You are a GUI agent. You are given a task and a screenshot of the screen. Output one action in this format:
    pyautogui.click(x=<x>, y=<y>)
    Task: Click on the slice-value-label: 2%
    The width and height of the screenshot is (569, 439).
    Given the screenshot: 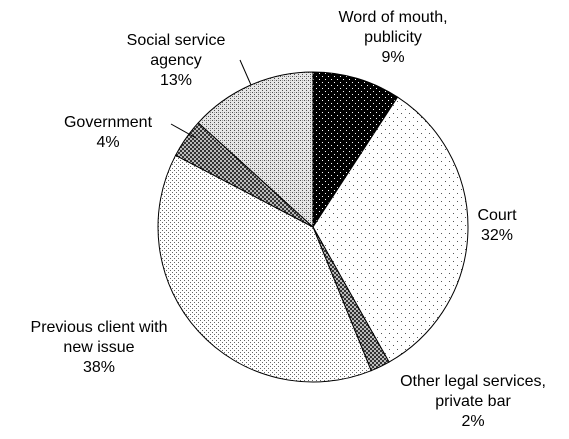 What is the action you would take?
    pyautogui.click(x=473, y=421)
    